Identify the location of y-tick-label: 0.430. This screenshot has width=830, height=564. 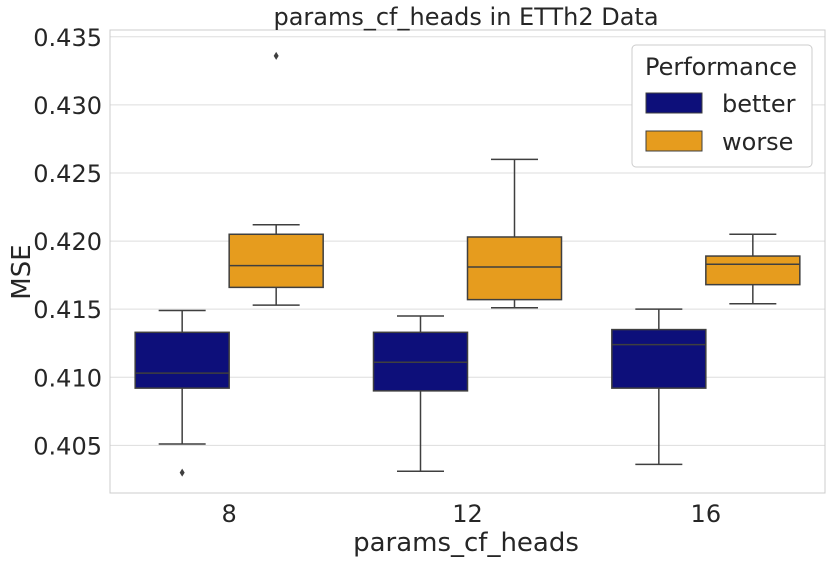
(67, 106).